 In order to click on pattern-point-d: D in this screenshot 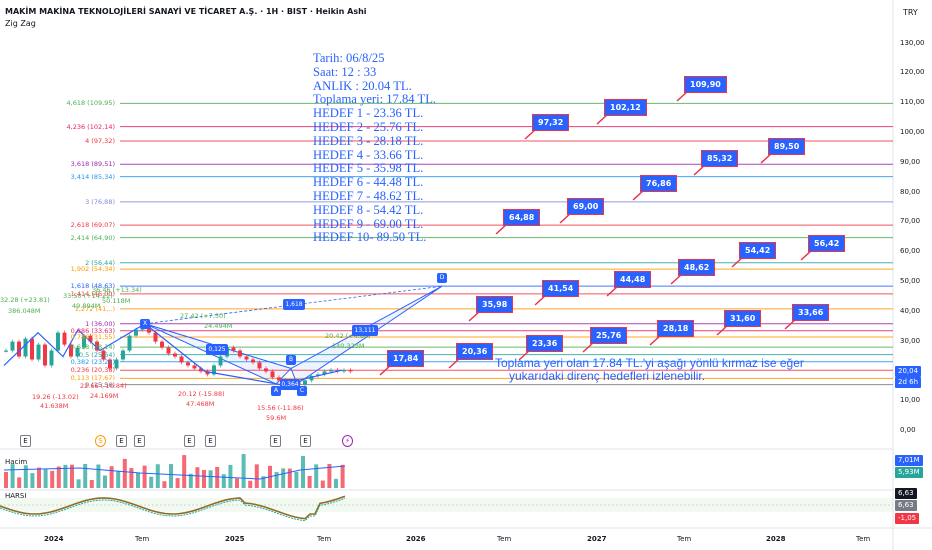, I will do `click(442, 278)`.